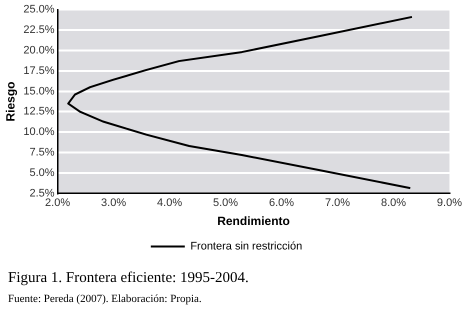 The image size is (465, 335). I want to click on y-tick-label: 7.5%, so click(42, 152).